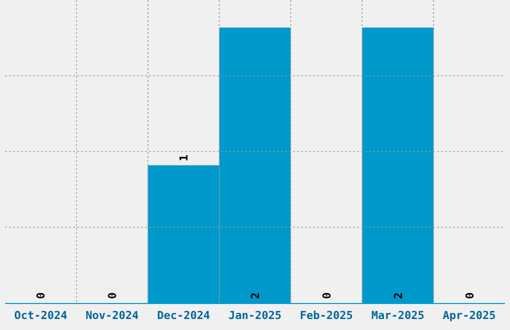 This screenshot has height=330, width=510. Describe the element at coordinates (469, 315) in the screenshot. I see `x-tick-label: Apr-2025` at that location.